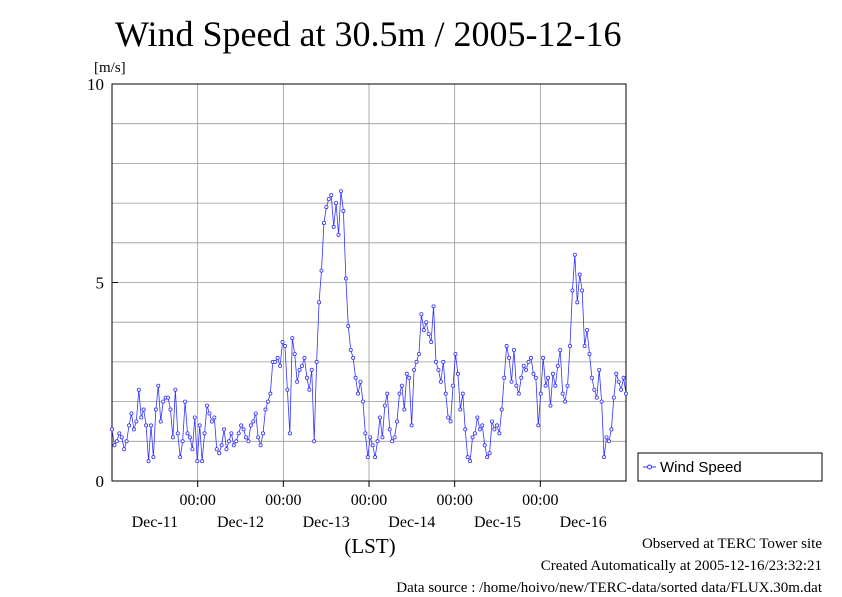 This screenshot has width=842, height=597. What do you see at coordinates (411, 522) in the screenshot?
I see `day-label: Dec-14` at bounding box center [411, 522].